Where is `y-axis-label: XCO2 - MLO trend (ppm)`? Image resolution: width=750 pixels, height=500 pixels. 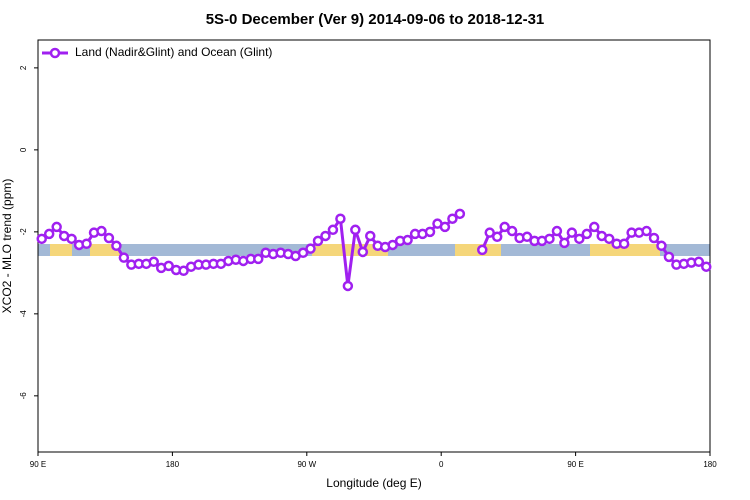
y-axis-label: XCO2 - MLO trend (ppm) is located at coordinates (7, 246).